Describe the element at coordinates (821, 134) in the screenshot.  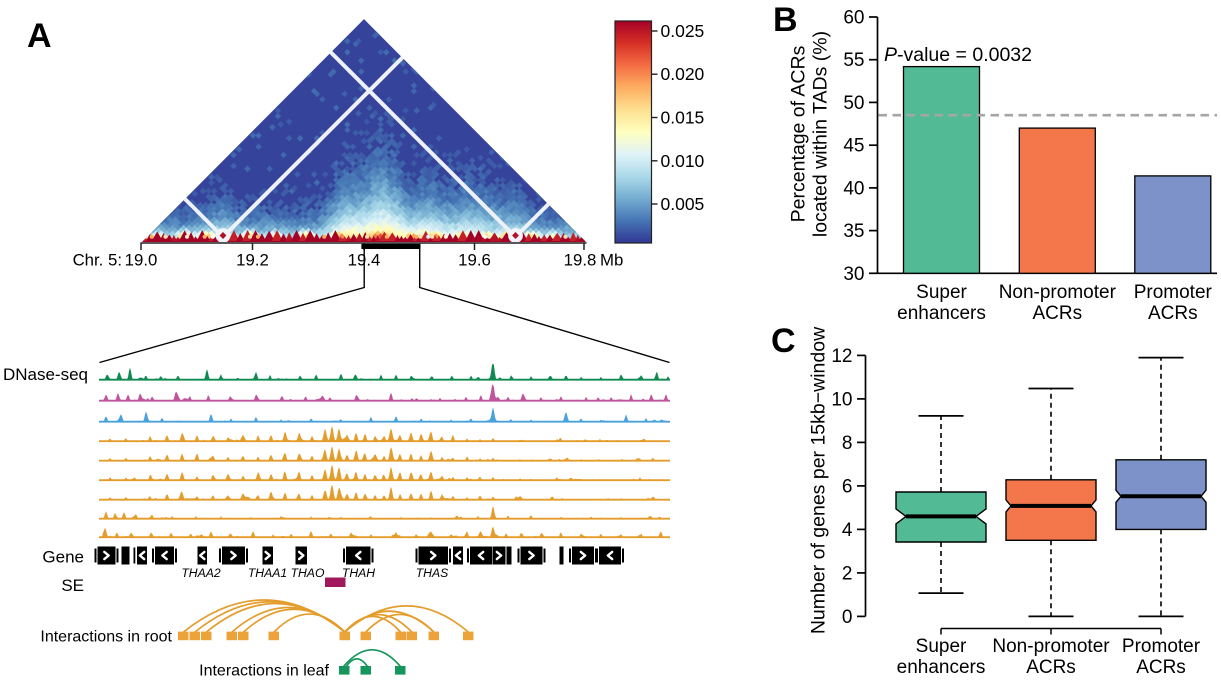
I see `svg-text: located within TADs (%)` at that location.